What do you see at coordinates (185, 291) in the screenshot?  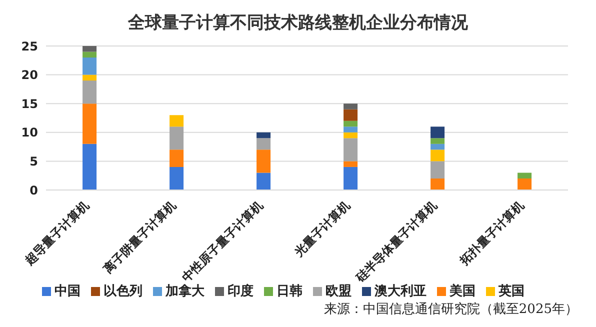 I see `legend-label: 加拿大` at bounding box center [185, 291].